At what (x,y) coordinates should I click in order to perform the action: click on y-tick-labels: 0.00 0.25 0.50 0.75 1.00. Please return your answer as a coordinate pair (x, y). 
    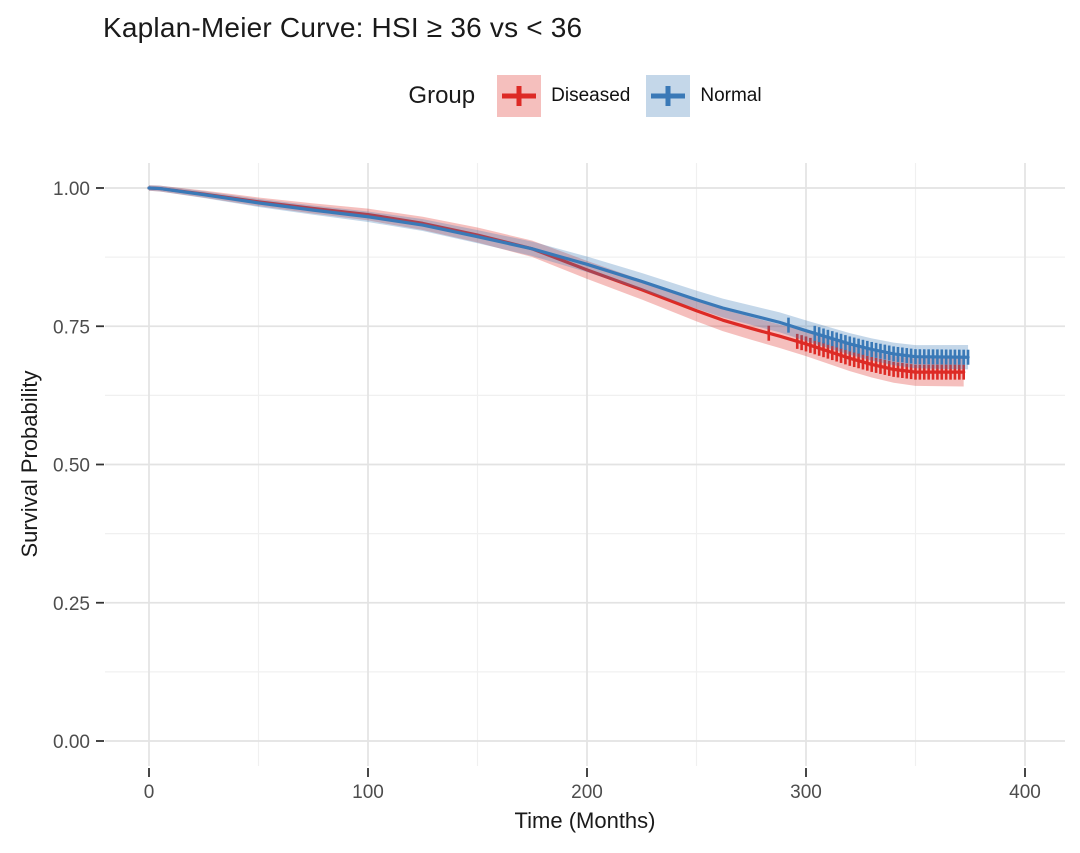
    Looking at the image, I should click on (71, 466).